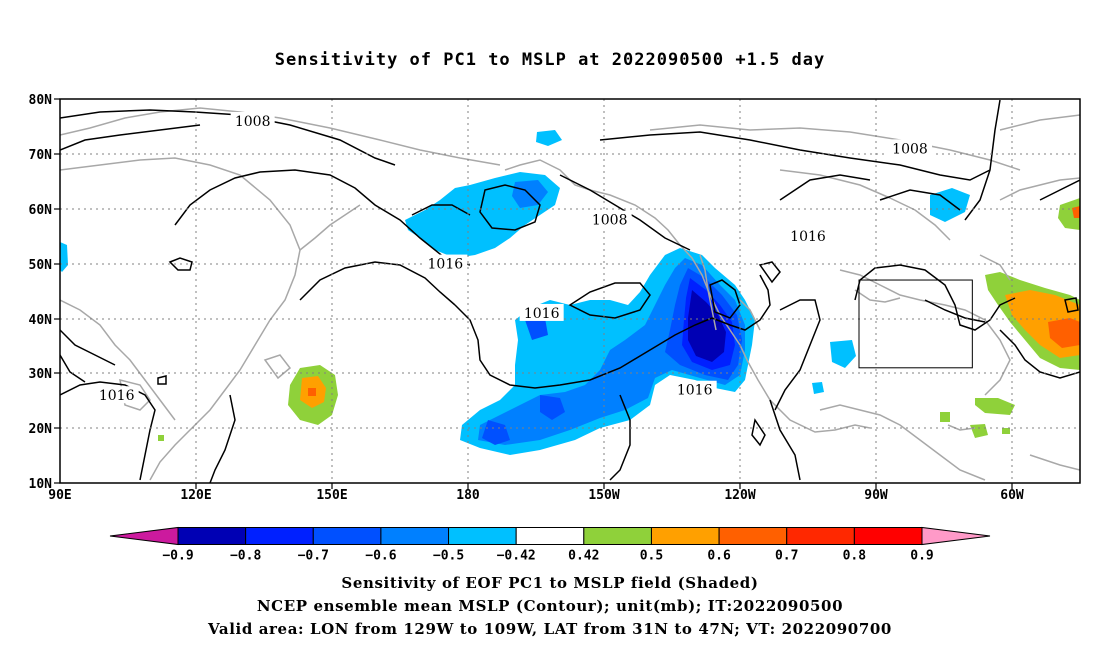  Describe the element at coordinates (177, 556) in the screenshot. I see `colorbar-label: −0.9` at that location.